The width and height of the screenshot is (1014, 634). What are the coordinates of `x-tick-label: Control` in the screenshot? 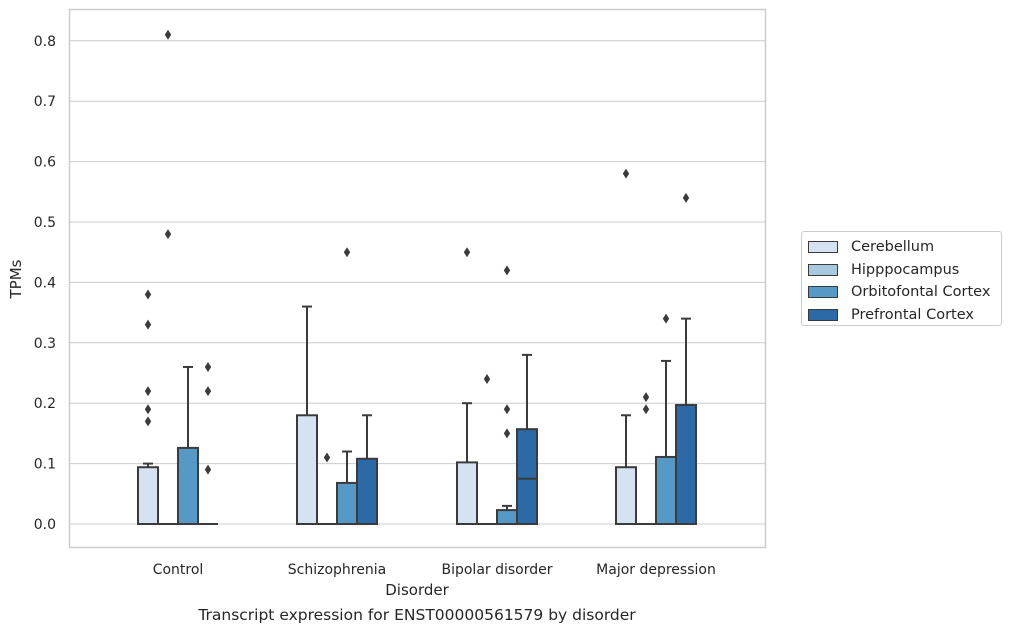 It's located at (178, 570).